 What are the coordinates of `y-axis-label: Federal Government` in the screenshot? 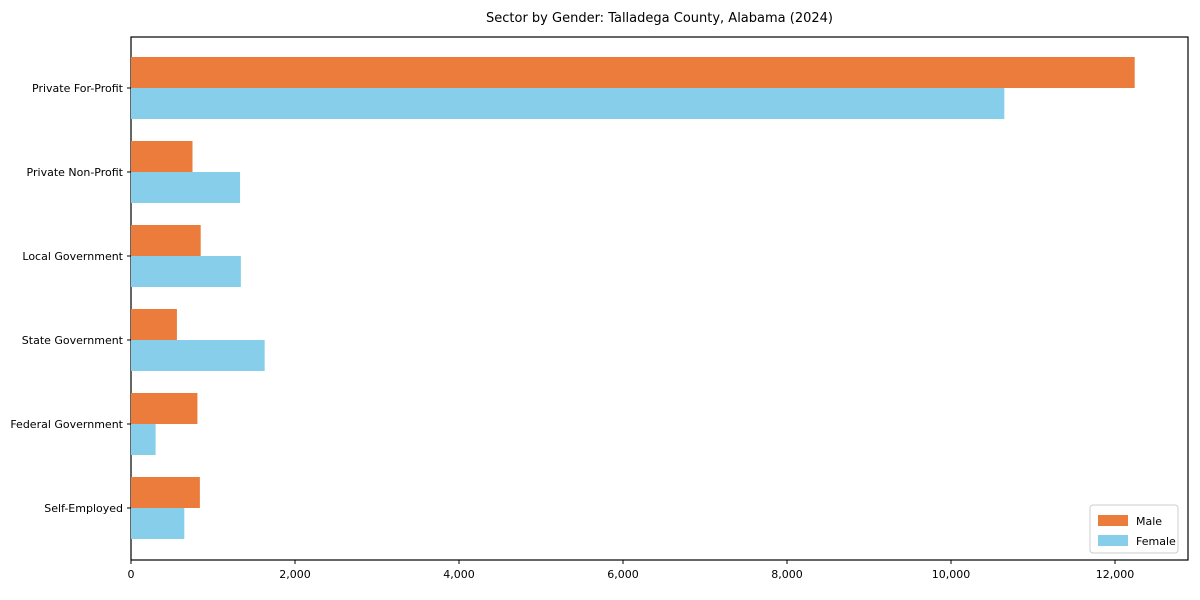 It's located at (66, 424).